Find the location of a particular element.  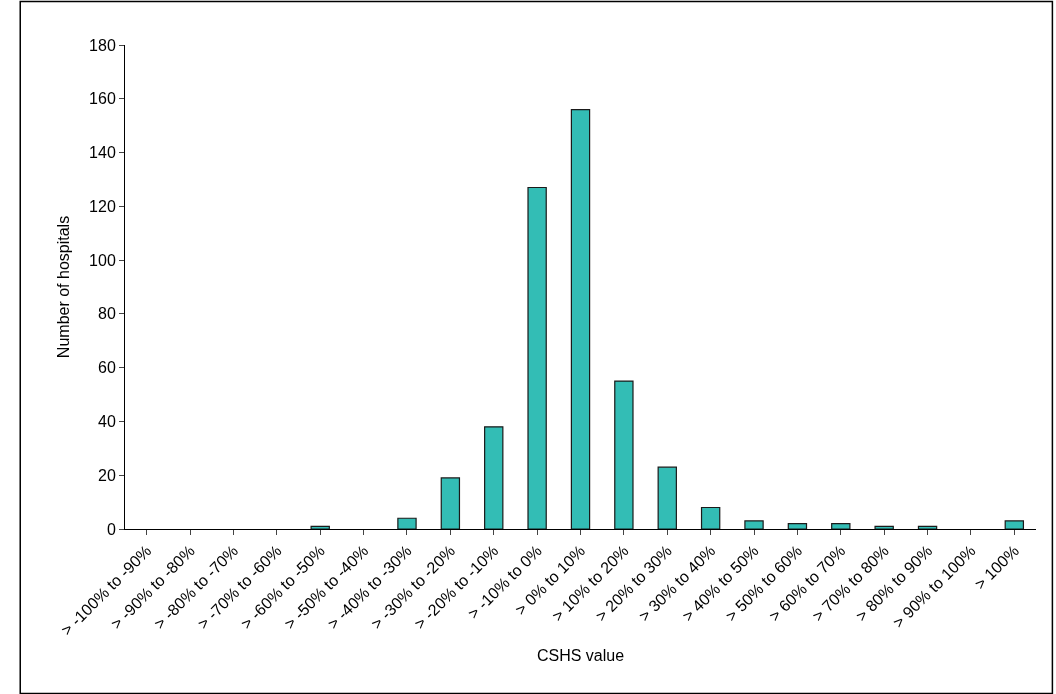

y-tick-label: 40 is located at coordinates (107, 422).